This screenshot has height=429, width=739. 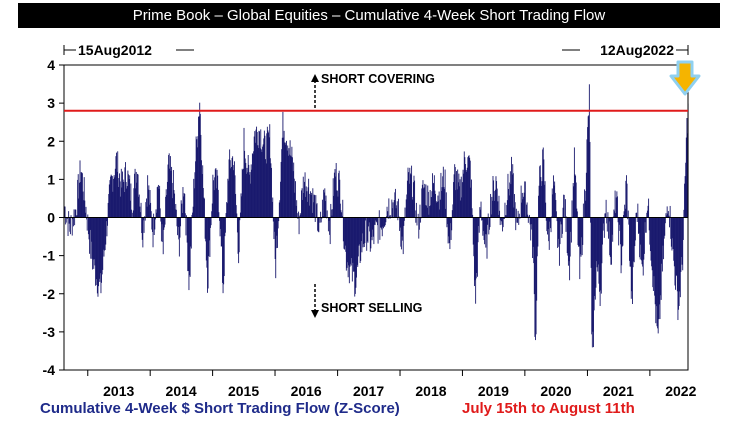 What do you see at coordinates (118, 391) in the screenshot?
I see `x-tick-label: 2013` at bounding box center [118, 391].